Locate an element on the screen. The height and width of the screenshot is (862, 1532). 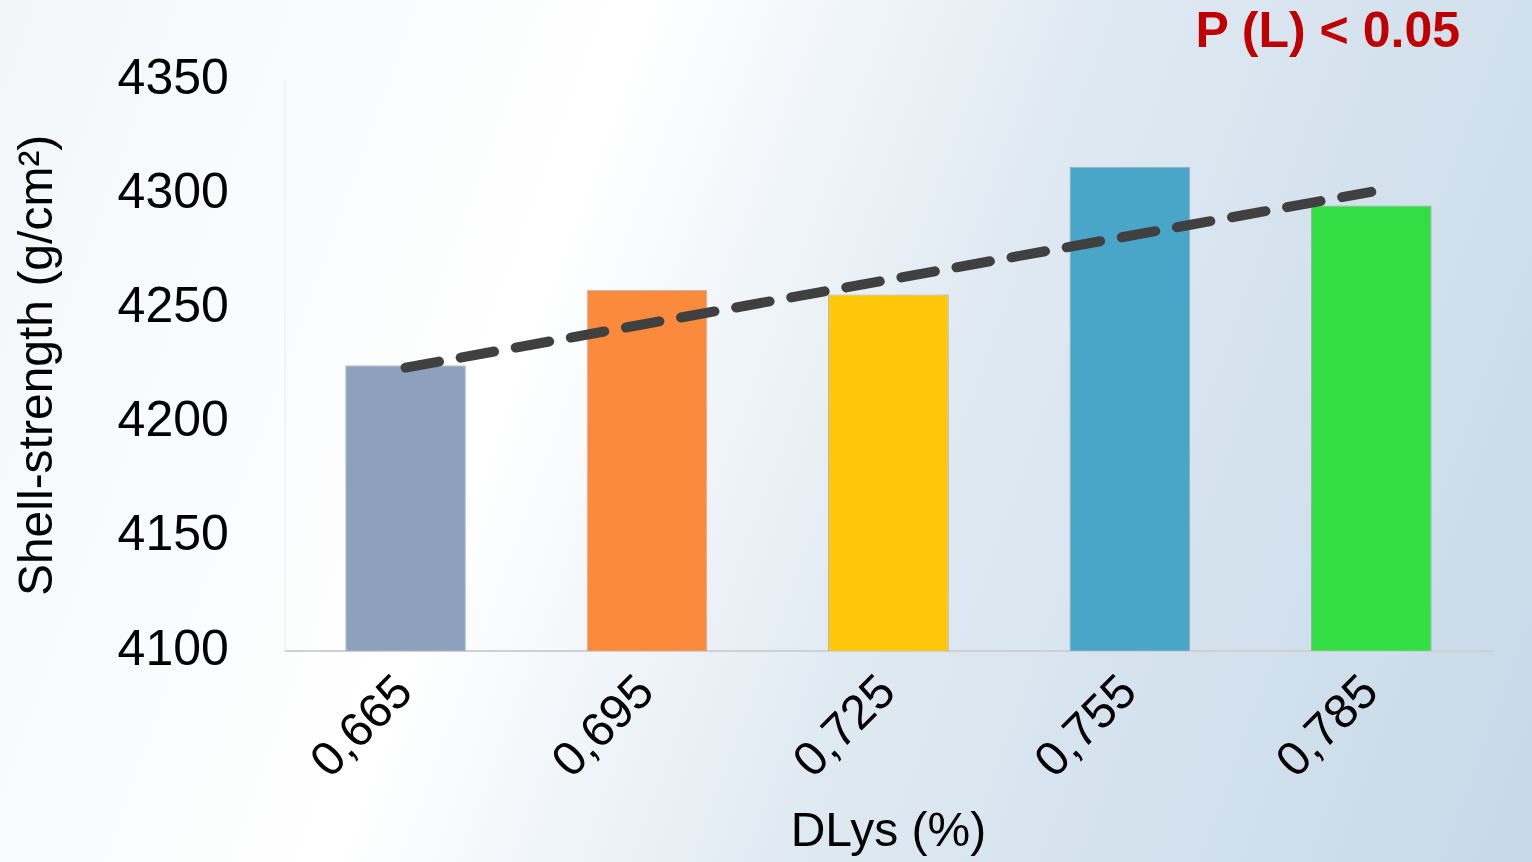
y-tick-label: 4100 is located at coordinates (173, 647).